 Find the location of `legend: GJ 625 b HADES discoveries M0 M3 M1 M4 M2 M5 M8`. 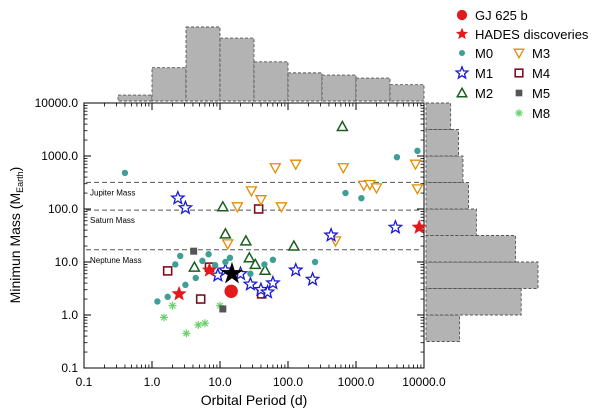

legend: GJ 625 b HADES discoveries M0 M3 M1 M4 M2 M5 M8 is located at coordinates (521, 64).